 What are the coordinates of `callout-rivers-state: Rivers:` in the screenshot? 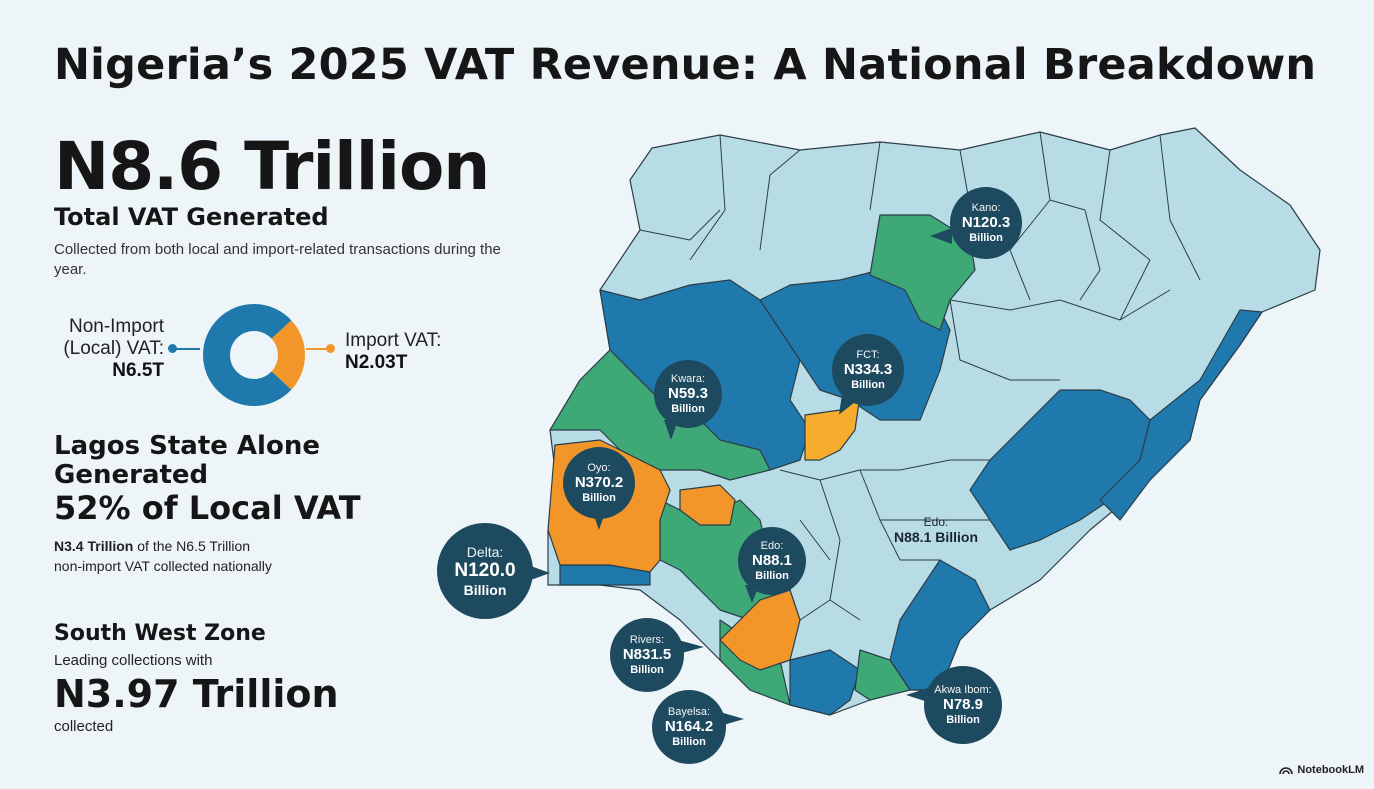 It's located at (647, 639).